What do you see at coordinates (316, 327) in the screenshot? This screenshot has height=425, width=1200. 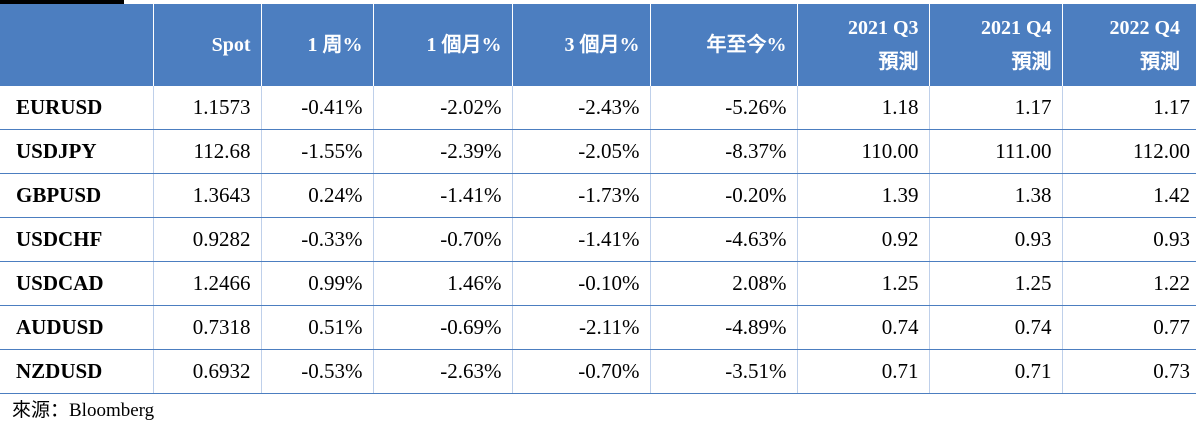 I see `value-cell: 0.51%` at bounding box center [316, 327].